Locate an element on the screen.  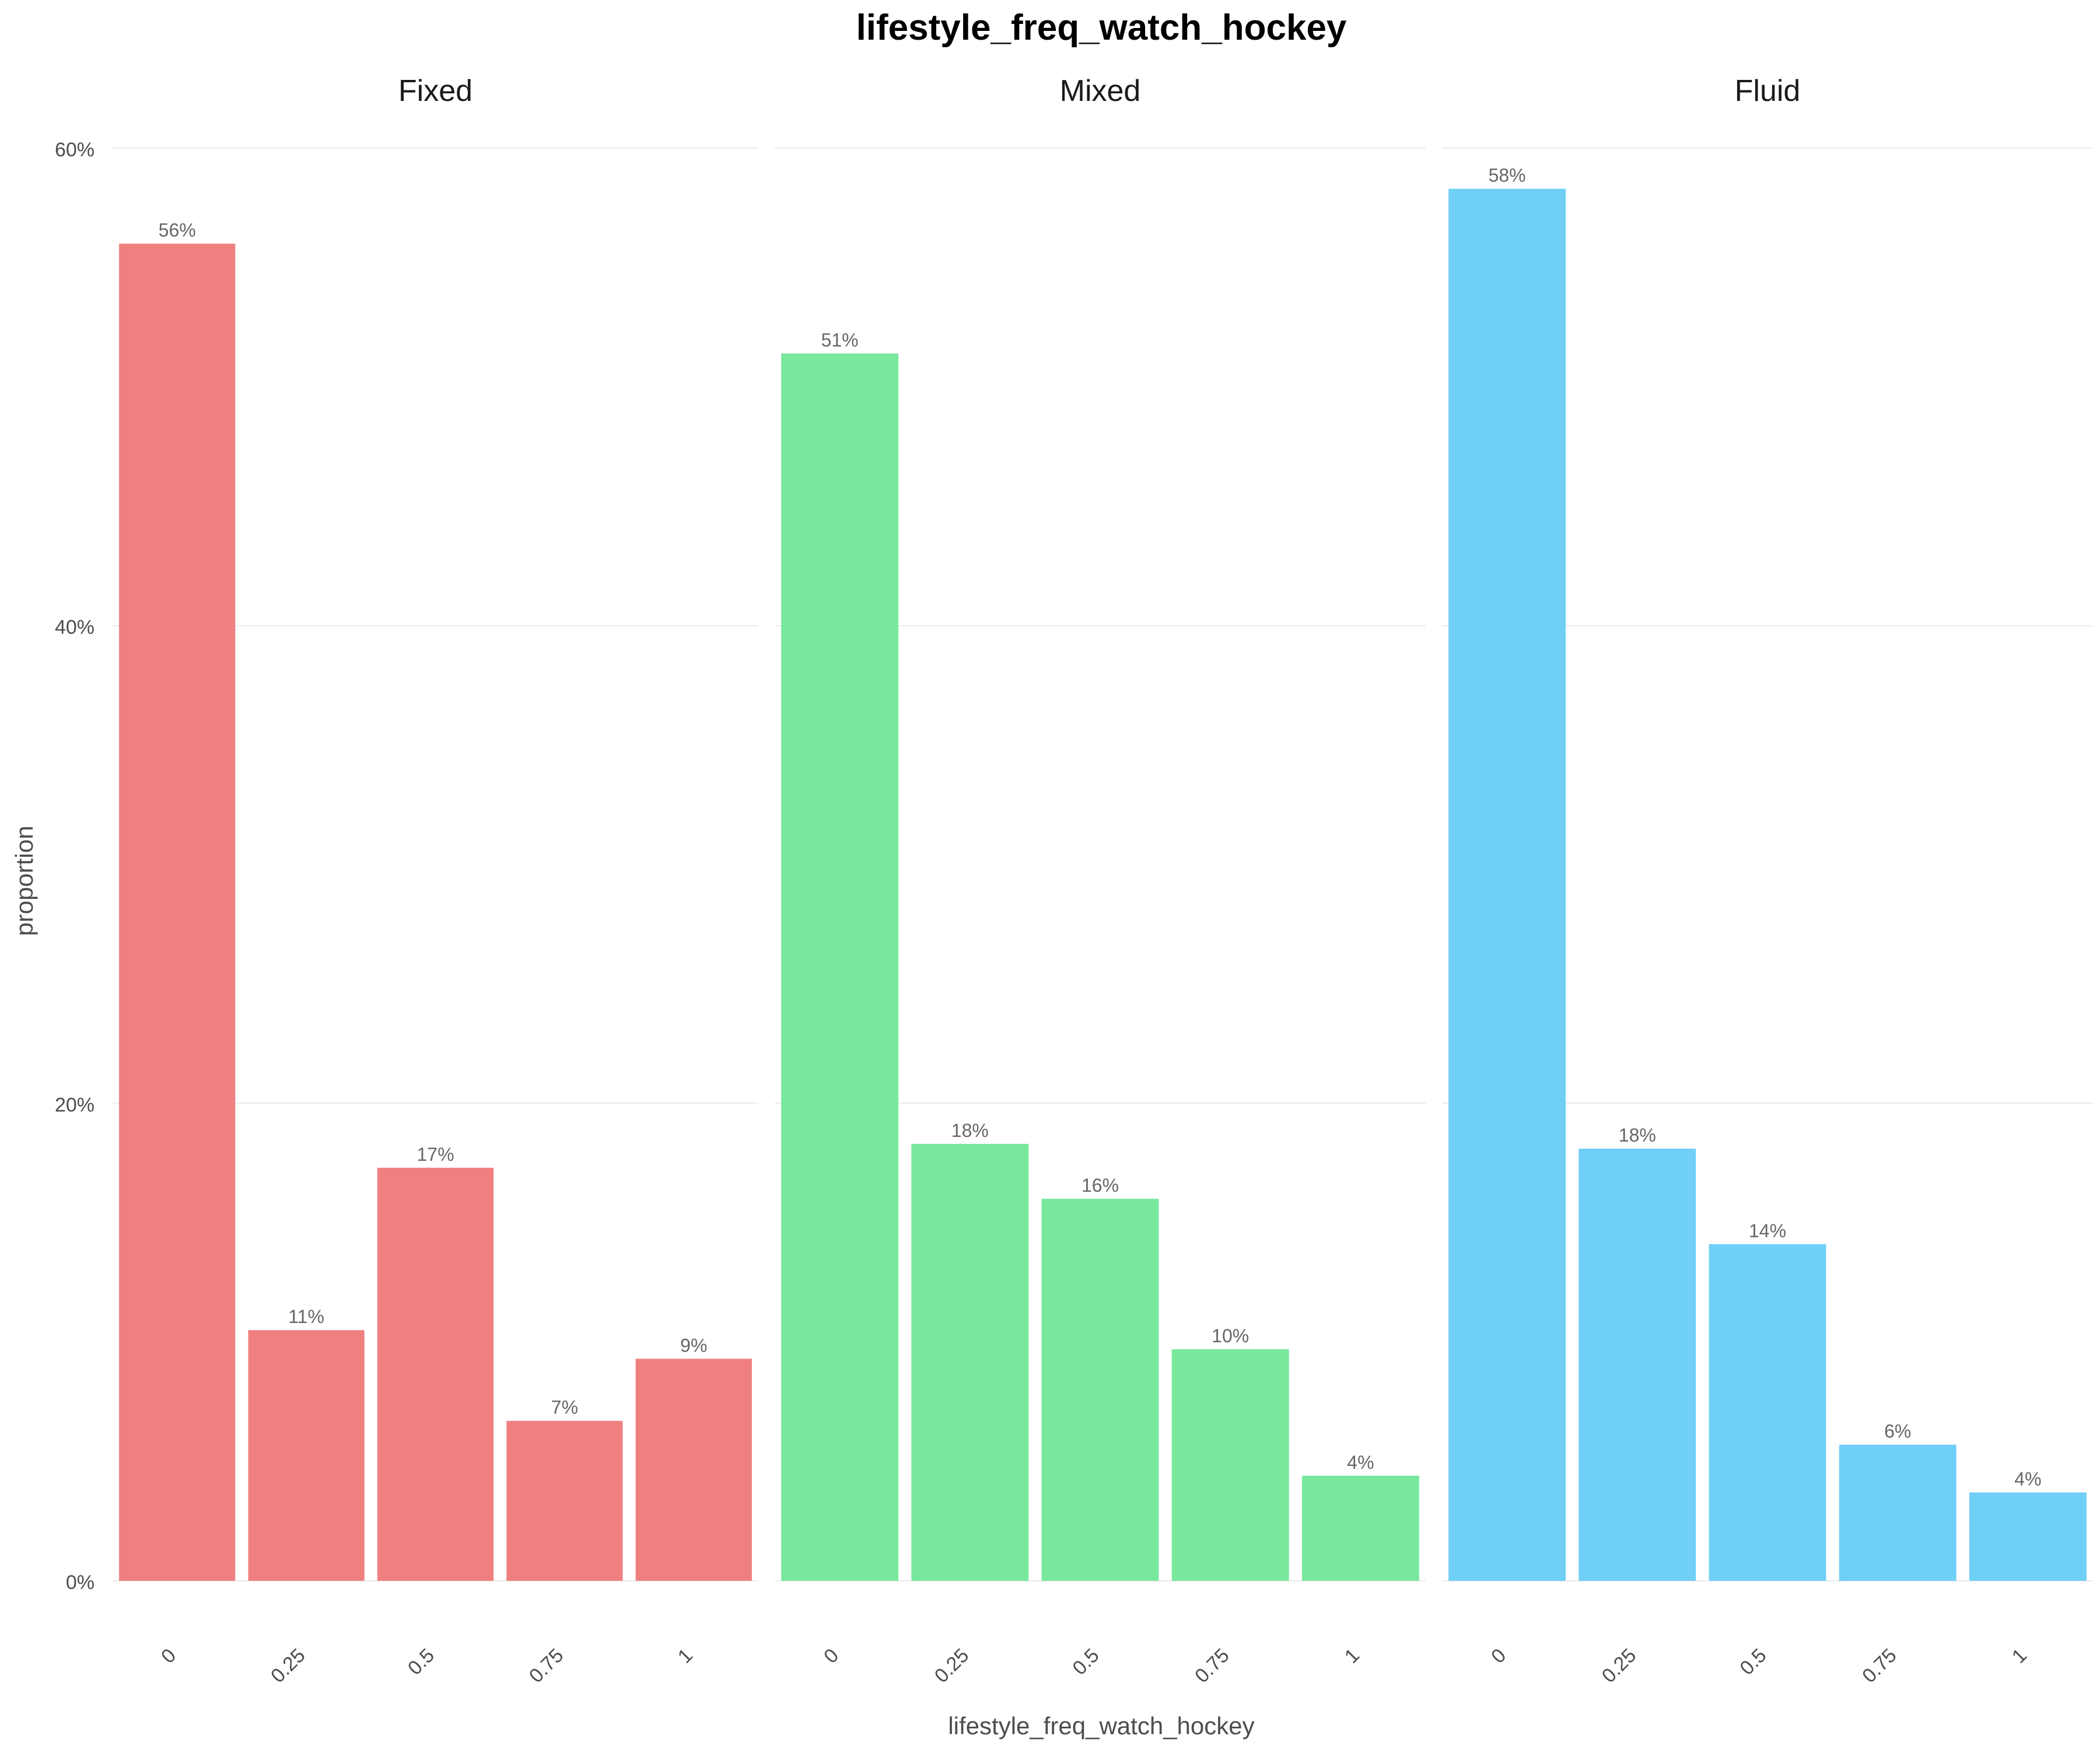
bar-value-label: 16% is located at coordinates (1100, 1185).